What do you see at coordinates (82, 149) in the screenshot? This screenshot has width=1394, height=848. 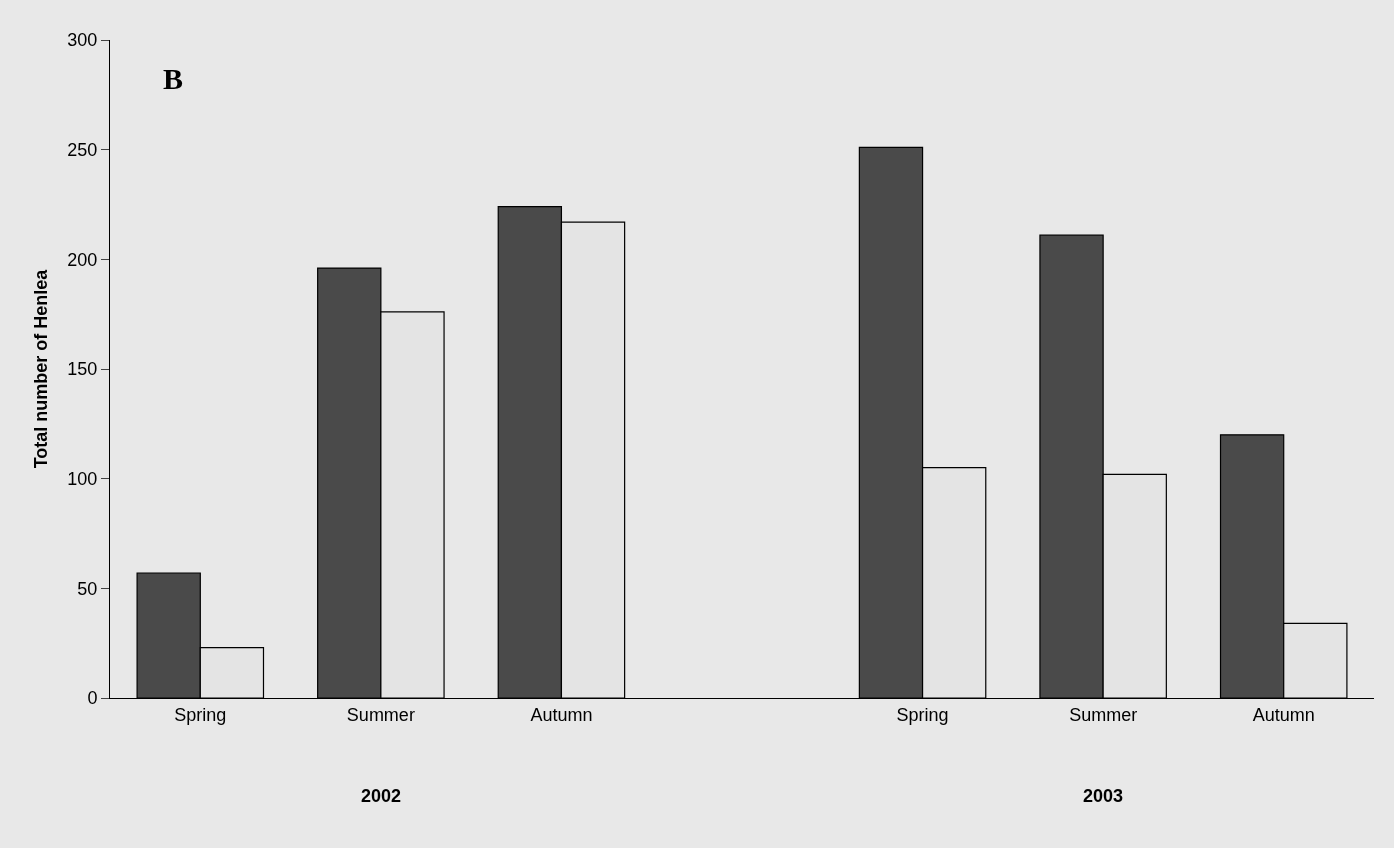 I see `y-tick-label: 250` at bounding box center [82, 149].